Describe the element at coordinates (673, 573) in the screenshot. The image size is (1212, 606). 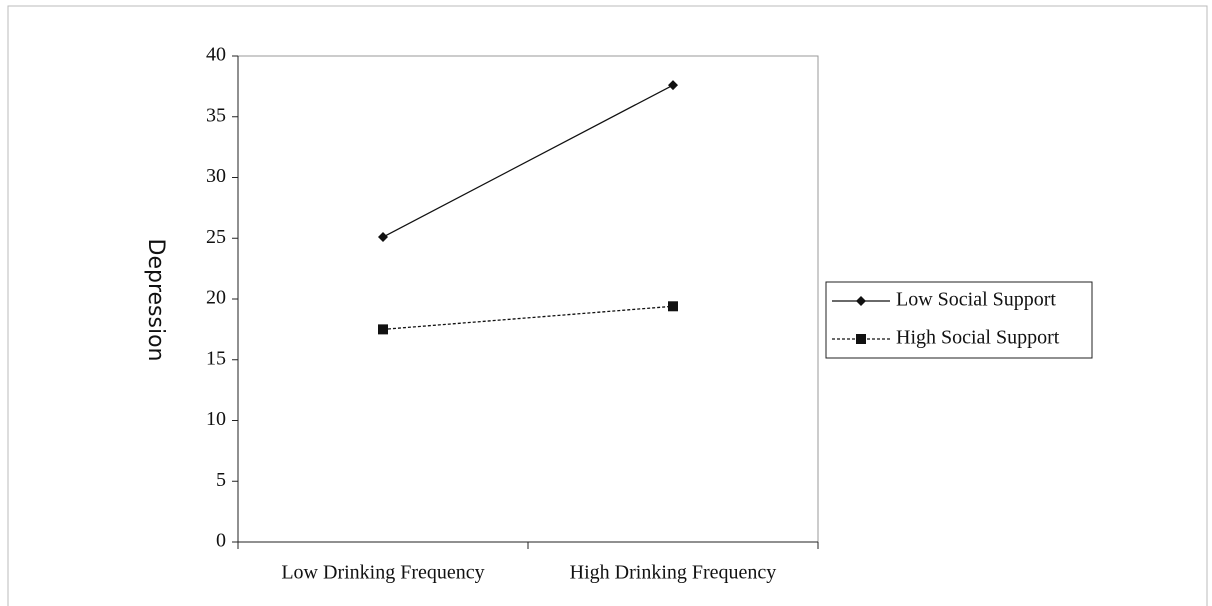
I see `x-tick-label: High Drinking Frequency` at that location.